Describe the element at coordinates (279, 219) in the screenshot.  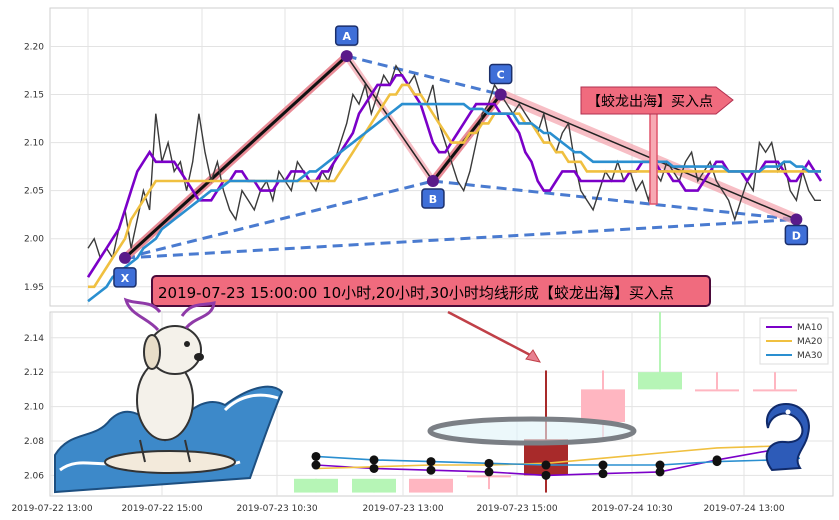
I see `wave-dashed-XB` at that location.